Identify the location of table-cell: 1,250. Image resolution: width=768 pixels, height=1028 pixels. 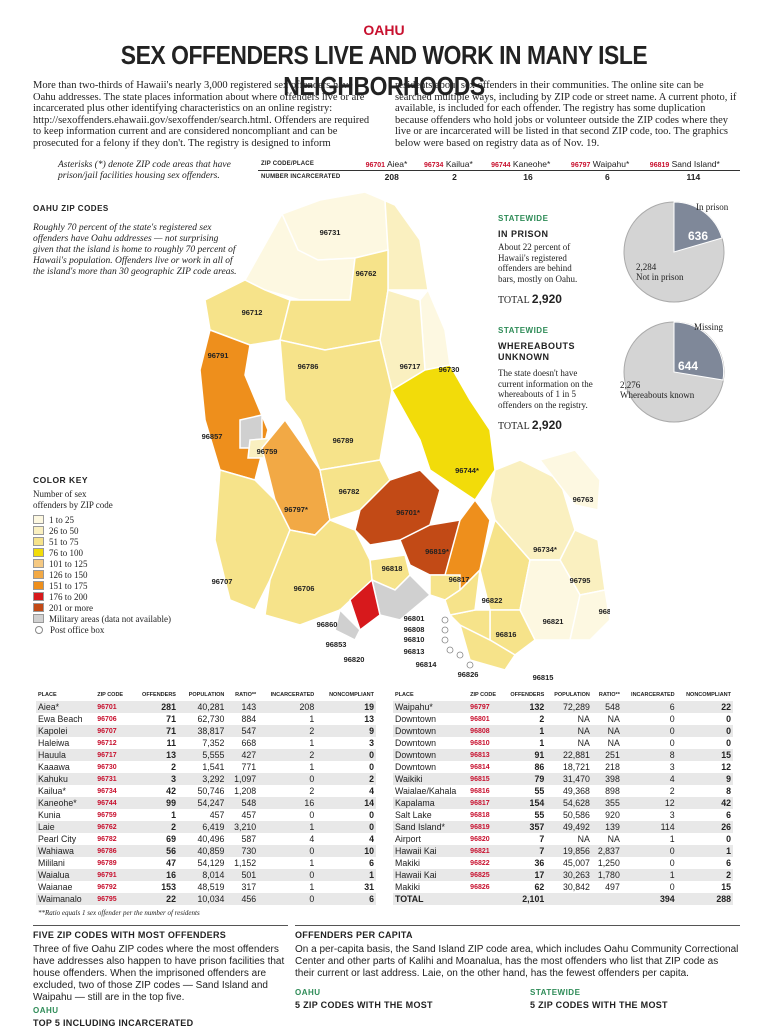
(608, 863).